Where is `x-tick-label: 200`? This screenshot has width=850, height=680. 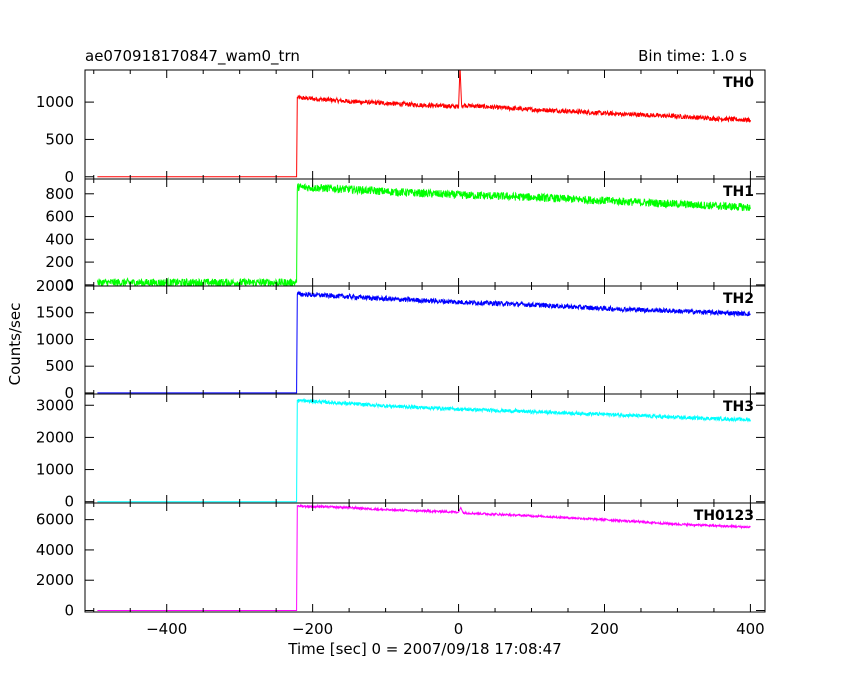 x-tick-label: 200 is located at coordinates (604, 629).